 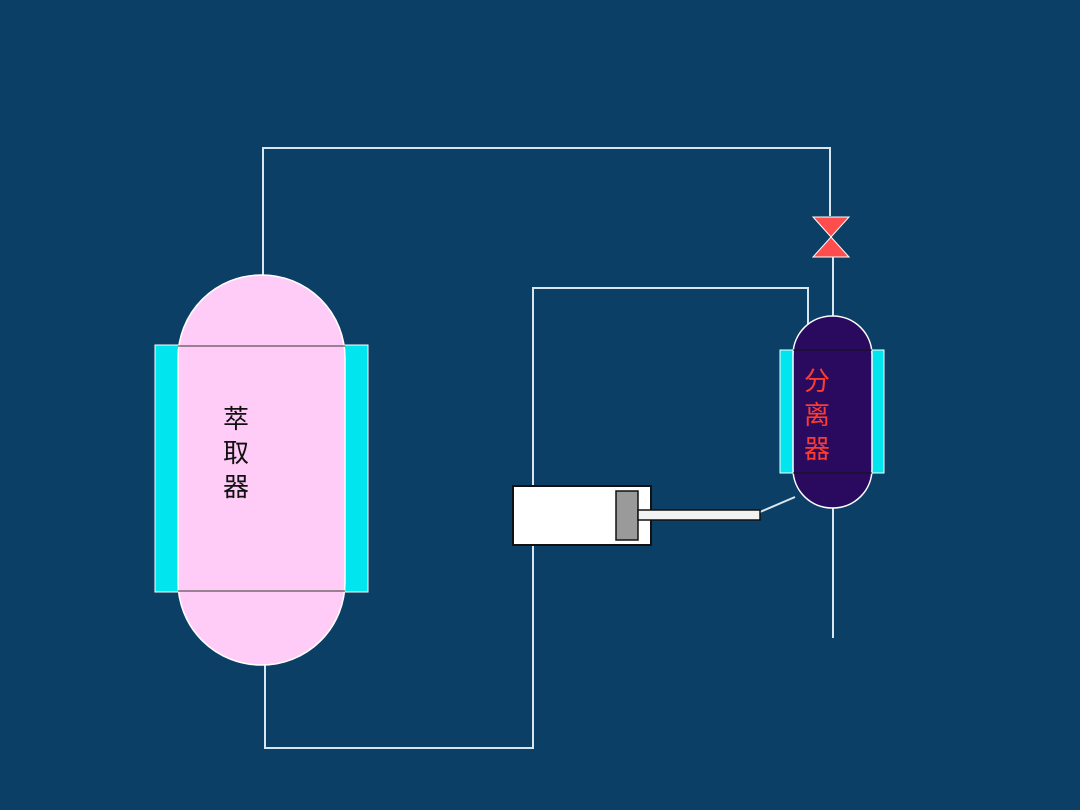 What do you see at coordinates (670, 386) in the screenshot?
I see `pump-to-separator-pipe` at bounding box center [670, 386].